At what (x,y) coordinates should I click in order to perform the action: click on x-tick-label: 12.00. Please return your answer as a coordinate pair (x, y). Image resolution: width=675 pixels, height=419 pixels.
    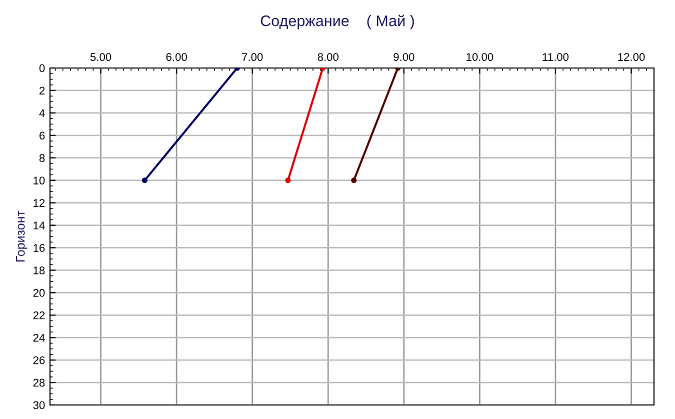
    Looking at the image, I should click on (631, 57).